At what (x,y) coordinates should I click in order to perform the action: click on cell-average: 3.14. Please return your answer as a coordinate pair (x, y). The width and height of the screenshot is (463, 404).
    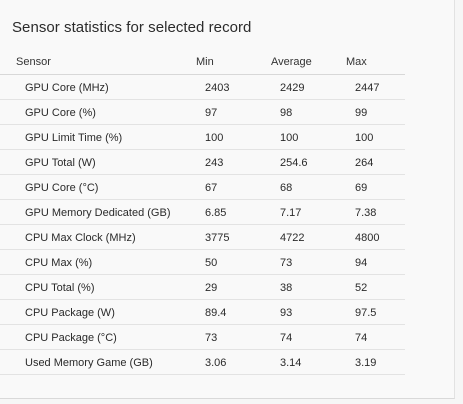
    Looking at the image, I should click on (291, 363).